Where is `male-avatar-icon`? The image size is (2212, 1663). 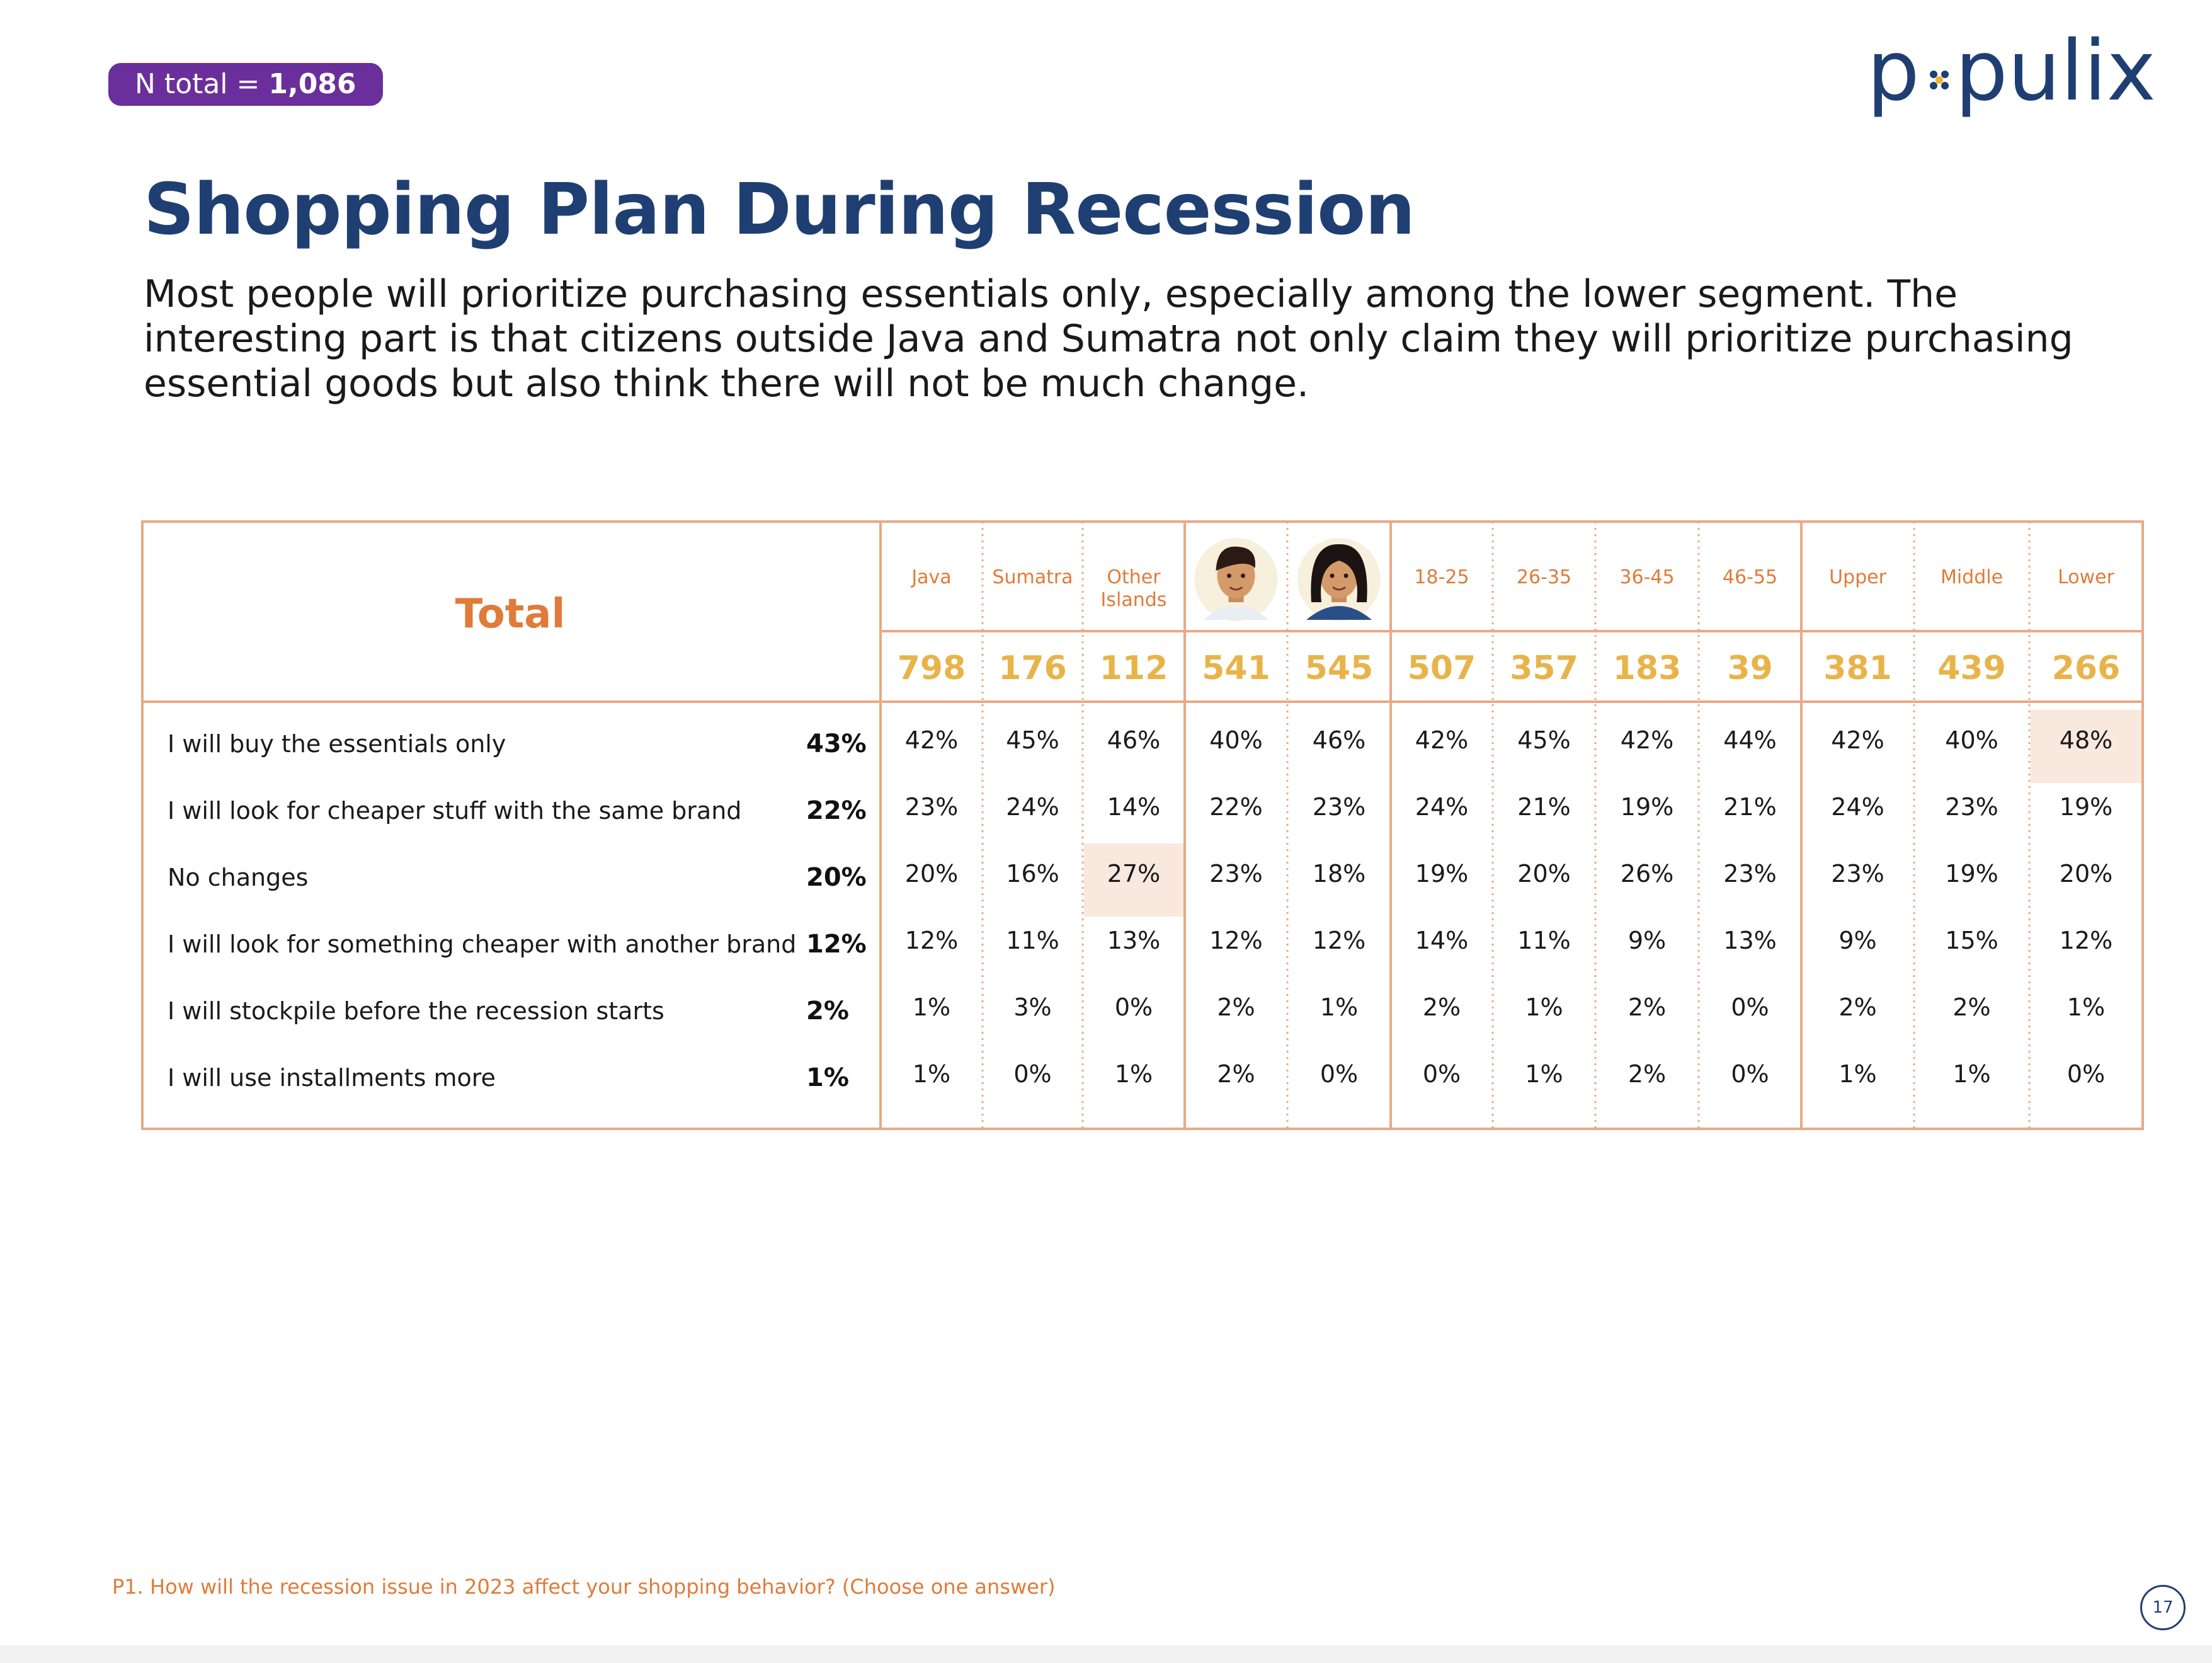
male-avatar-icon is located at coordinates (1236, 579).